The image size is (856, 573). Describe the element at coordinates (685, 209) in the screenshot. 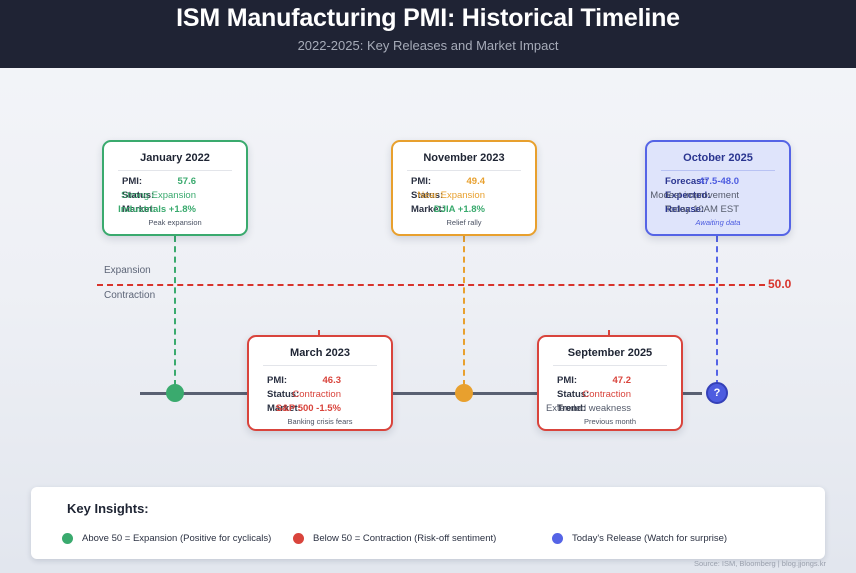

I see `row-label: Release:` at that location.